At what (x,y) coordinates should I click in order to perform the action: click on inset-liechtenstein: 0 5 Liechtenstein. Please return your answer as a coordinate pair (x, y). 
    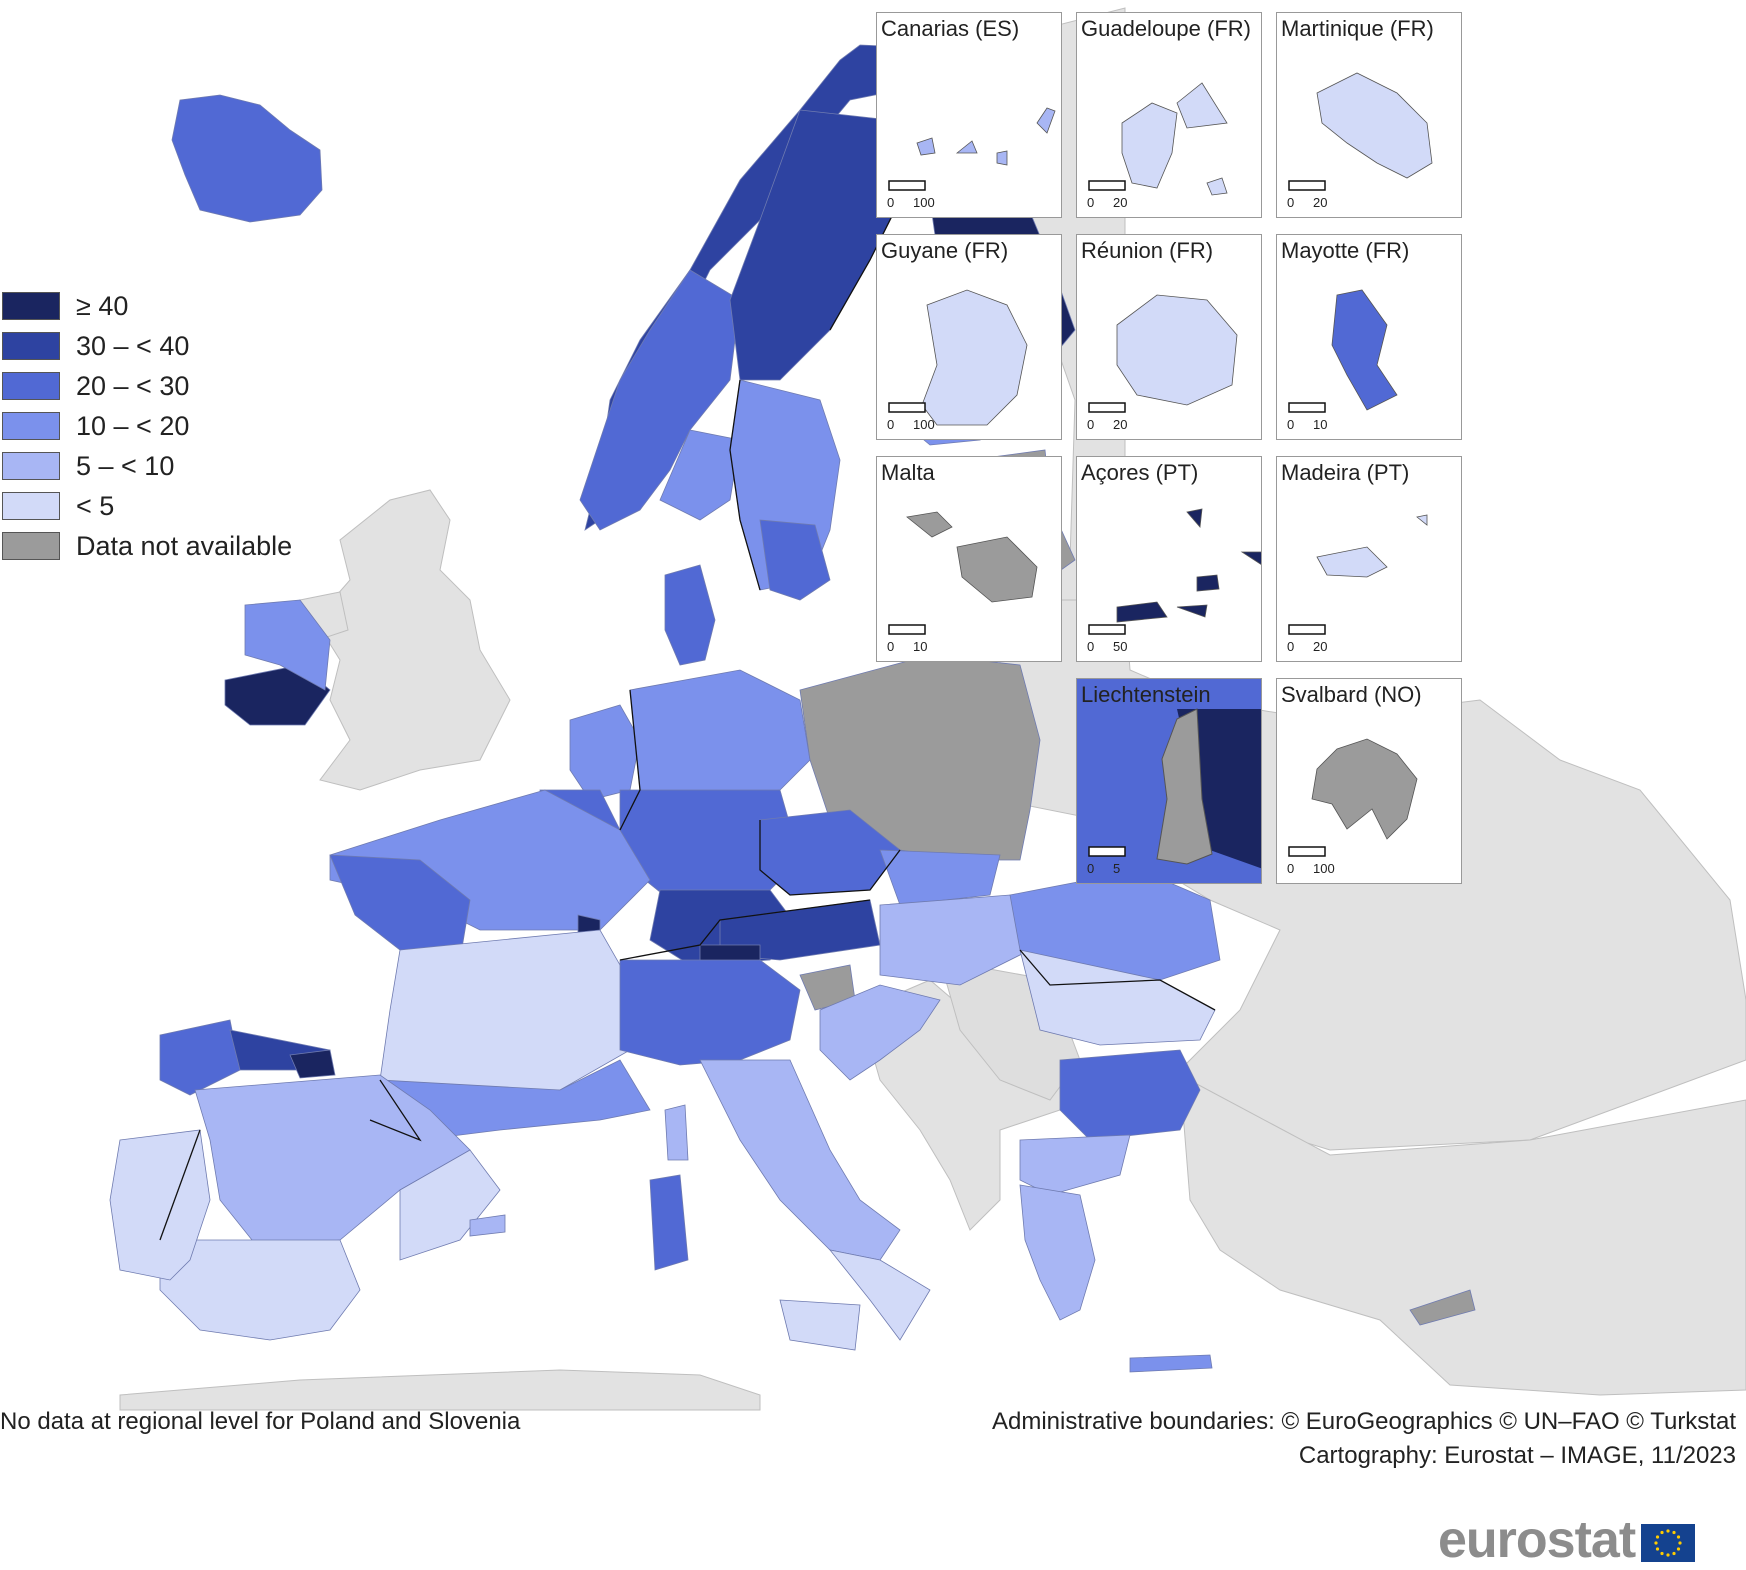
    Looking at the image, I should click on (1169, 781).